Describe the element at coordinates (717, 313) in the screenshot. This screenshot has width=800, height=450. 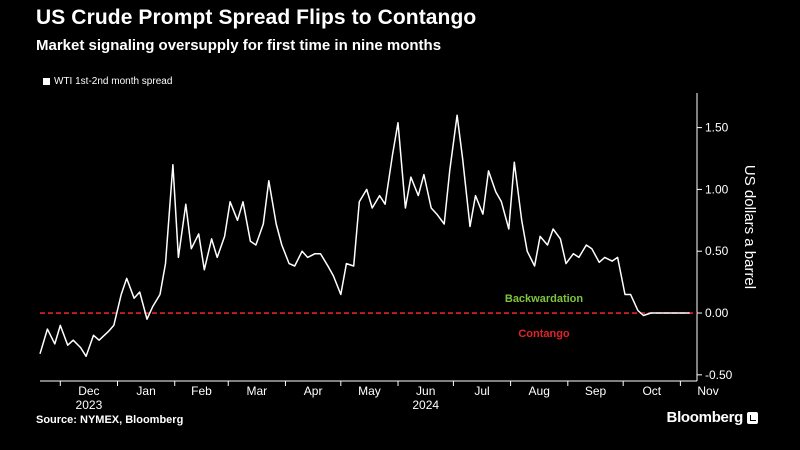
I see `y-tick-label: 0.00` at that location.